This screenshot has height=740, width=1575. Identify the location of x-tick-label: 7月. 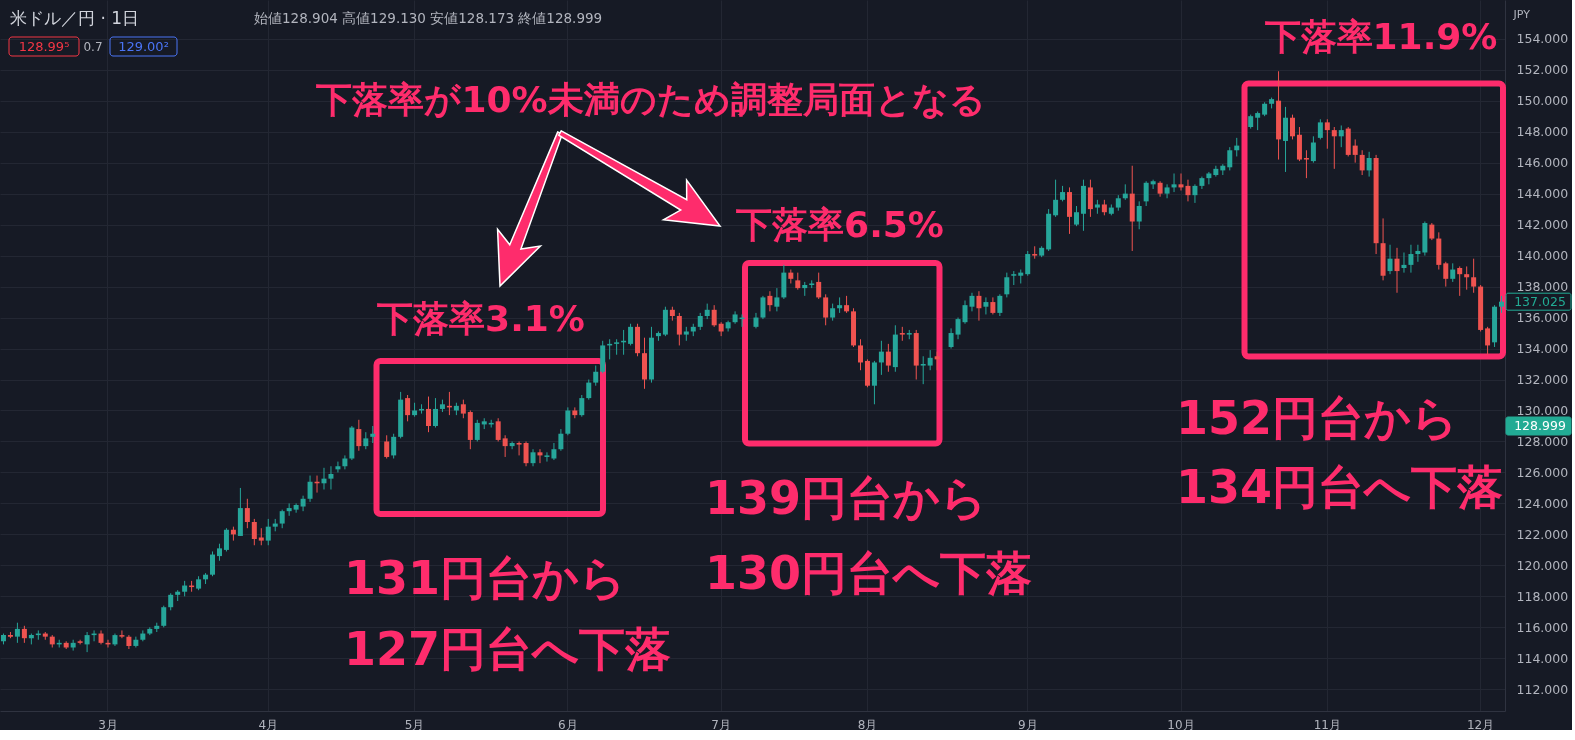
(721, 724).